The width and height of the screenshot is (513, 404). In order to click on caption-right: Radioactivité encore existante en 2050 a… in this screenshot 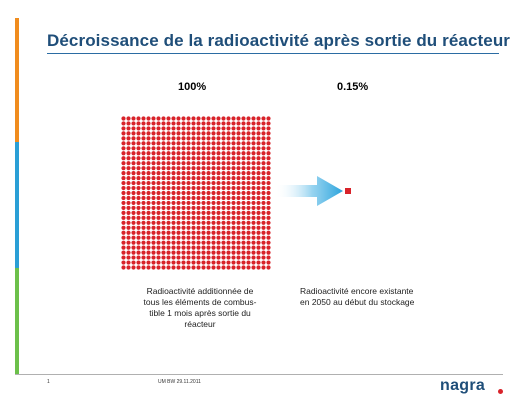, I will do `click(357, 296)`.